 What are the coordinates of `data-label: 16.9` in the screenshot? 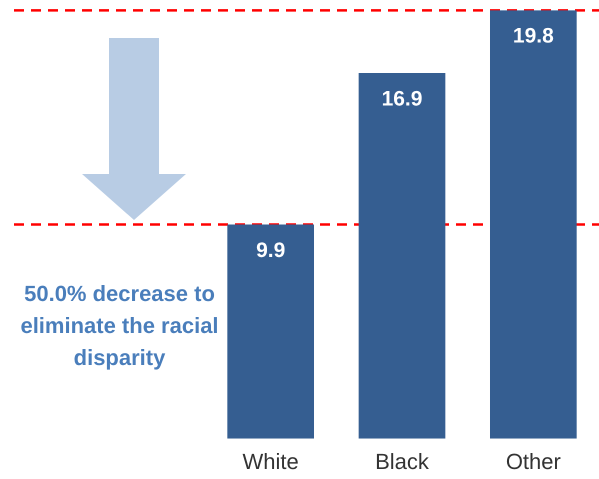 It's located at (402, 98).